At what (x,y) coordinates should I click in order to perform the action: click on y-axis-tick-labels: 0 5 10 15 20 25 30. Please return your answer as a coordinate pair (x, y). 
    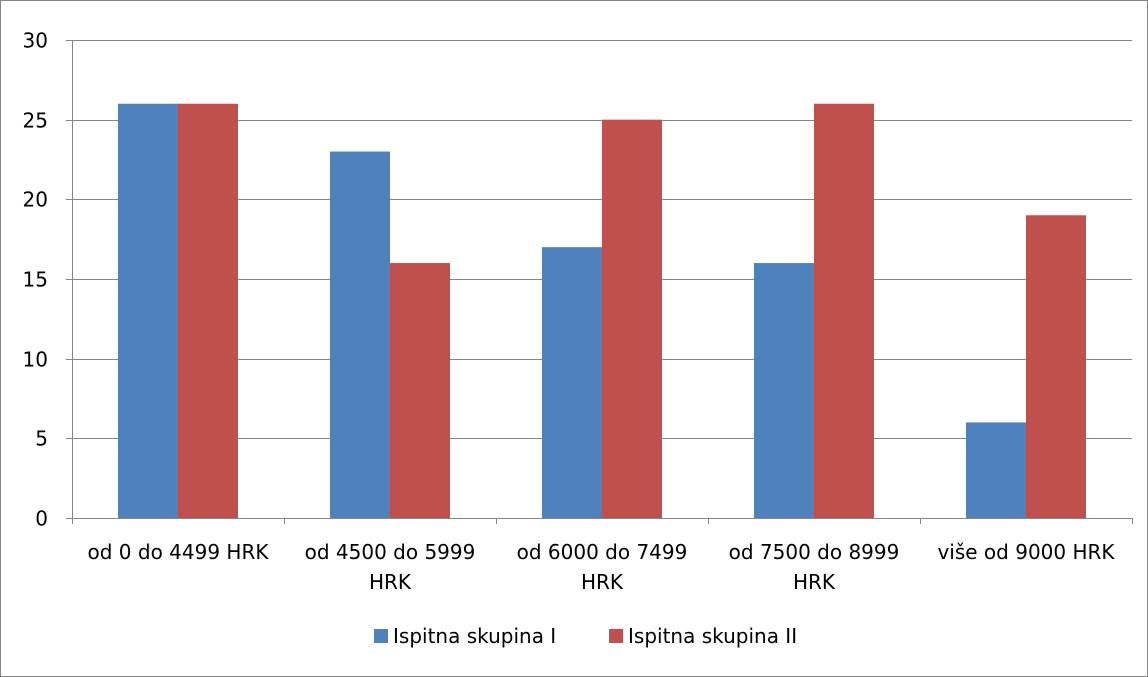
    Looking at the image, I should click on (35, 280).